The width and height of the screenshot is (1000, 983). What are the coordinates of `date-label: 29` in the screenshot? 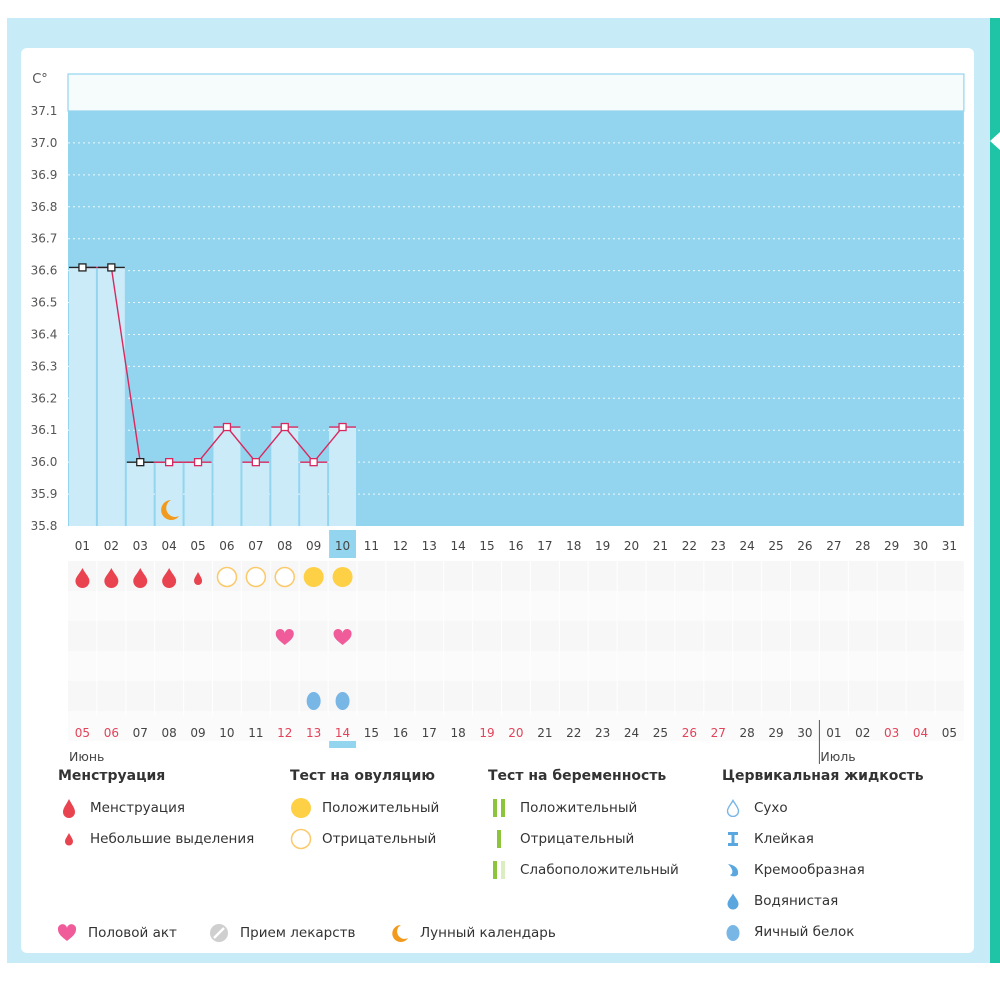 It's located at (775, 733).